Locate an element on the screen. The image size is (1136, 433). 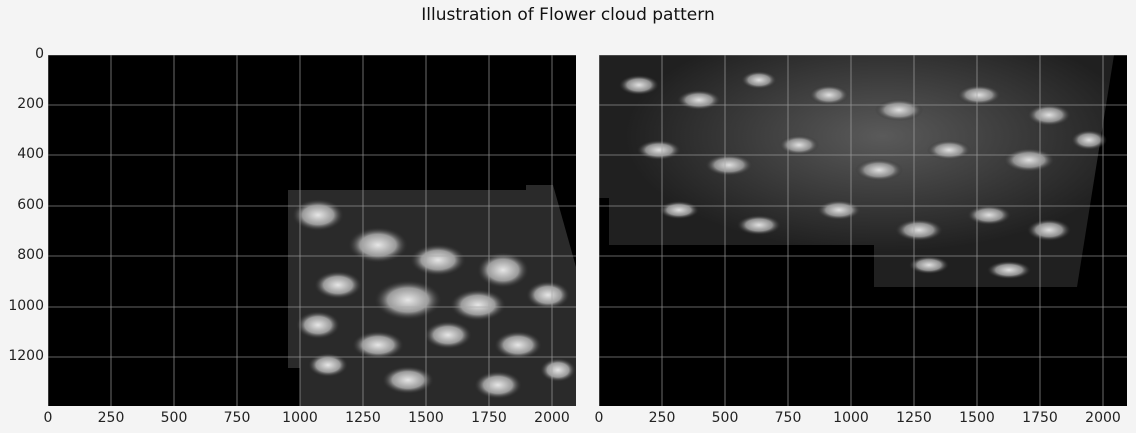
y-tick-label: 1200 is located at coordinates (26, 356).